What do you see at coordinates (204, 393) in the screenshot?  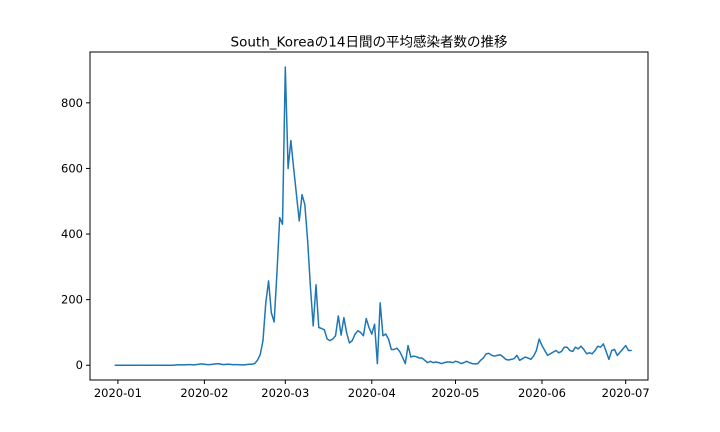 I see `x-tick-label: 2020-02` at bounding box center [204, 393].